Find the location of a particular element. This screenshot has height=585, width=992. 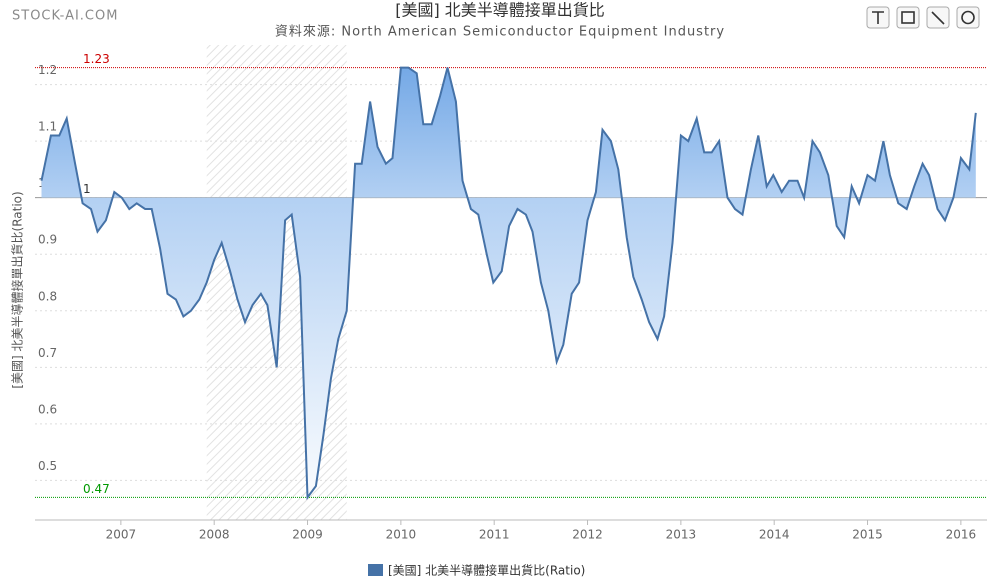

y-tick-label: 0.6 is located at coordinates (47, 409).